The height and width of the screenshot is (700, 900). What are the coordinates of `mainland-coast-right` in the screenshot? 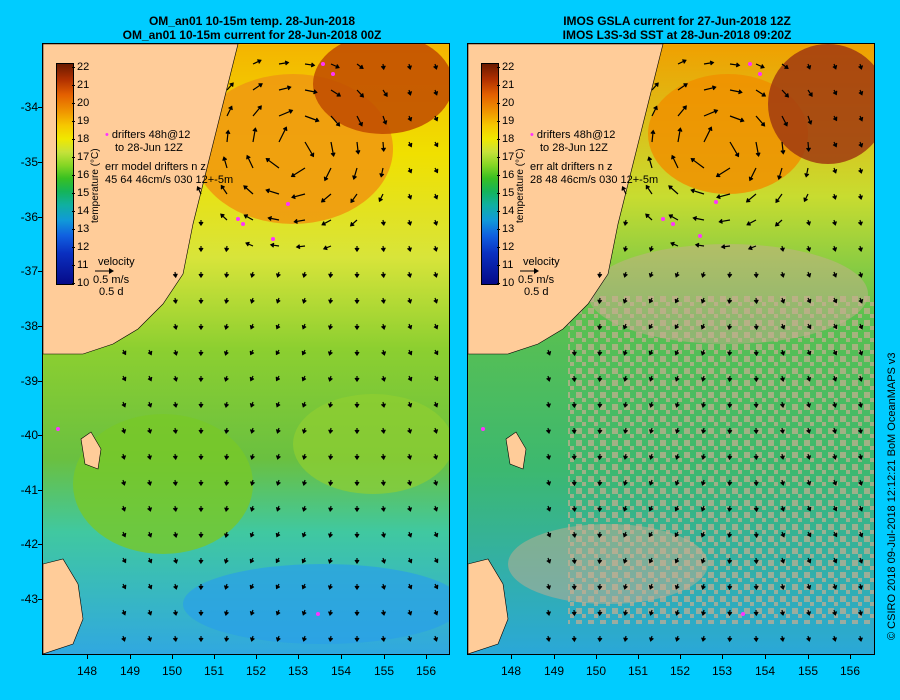 It's located at (566, 199).